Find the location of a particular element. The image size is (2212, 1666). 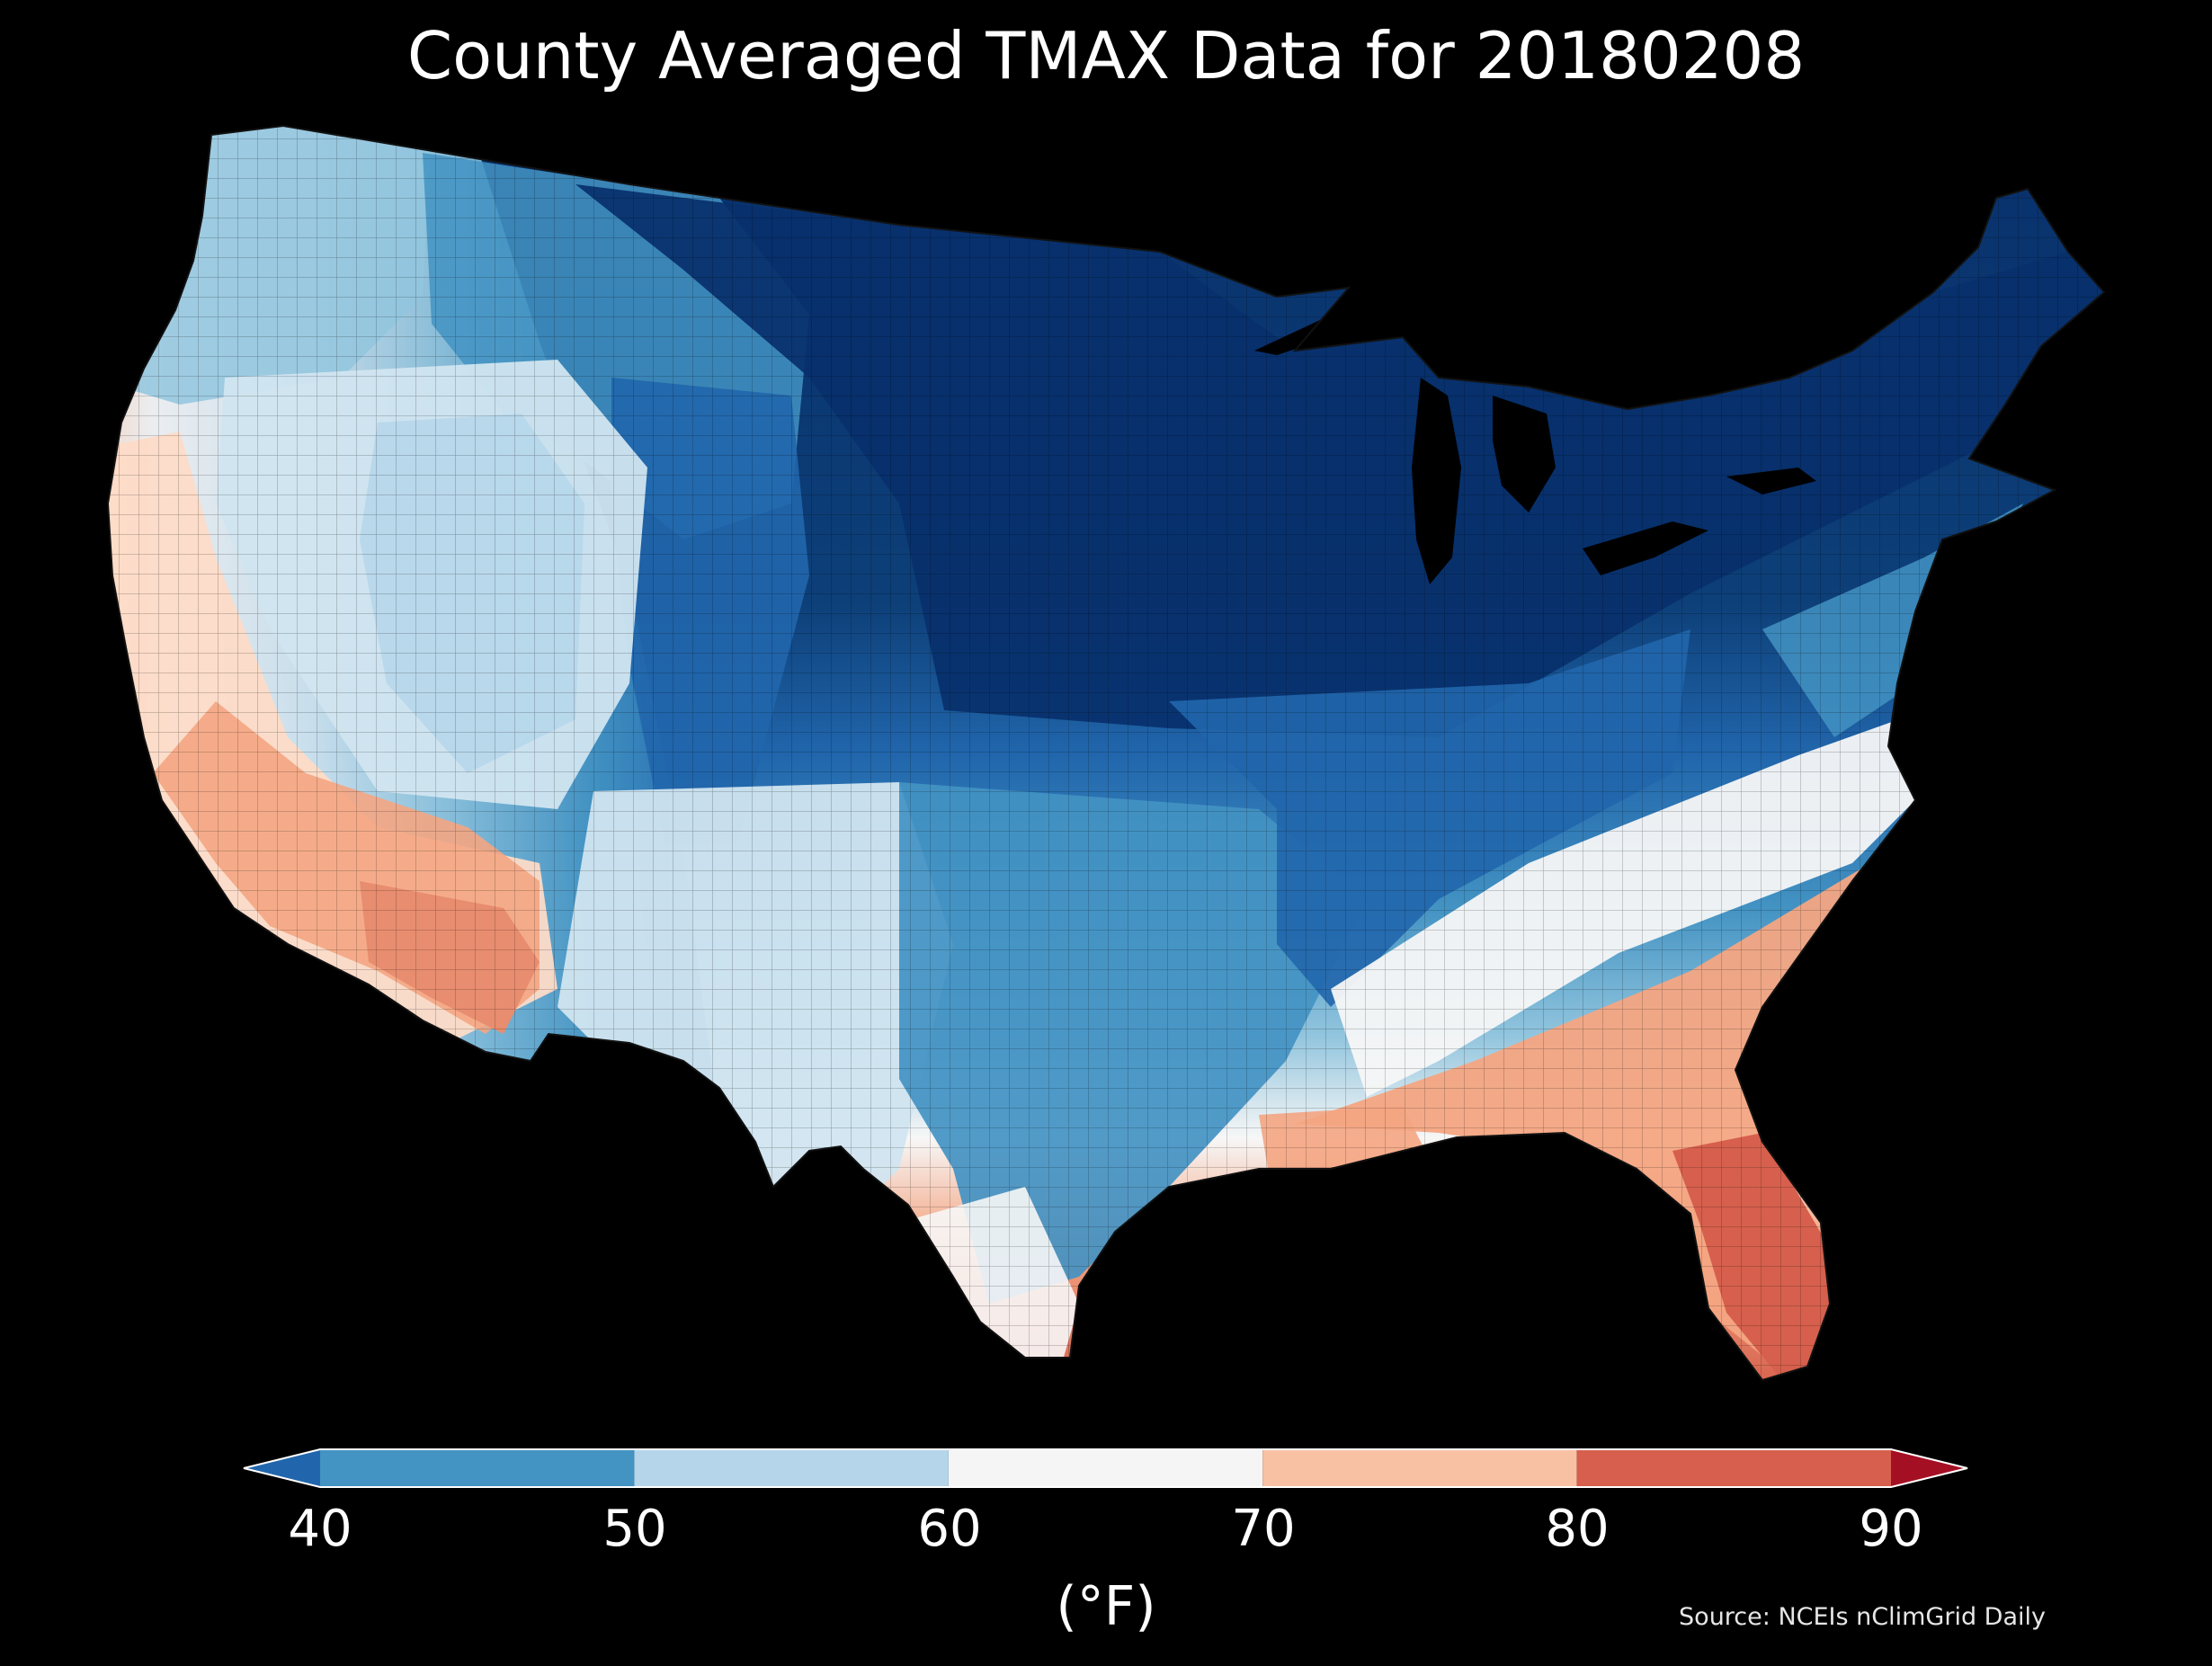

source-credit: Source: NCEIs nClimGrid Daily is located at coordinates (1862, 1617).